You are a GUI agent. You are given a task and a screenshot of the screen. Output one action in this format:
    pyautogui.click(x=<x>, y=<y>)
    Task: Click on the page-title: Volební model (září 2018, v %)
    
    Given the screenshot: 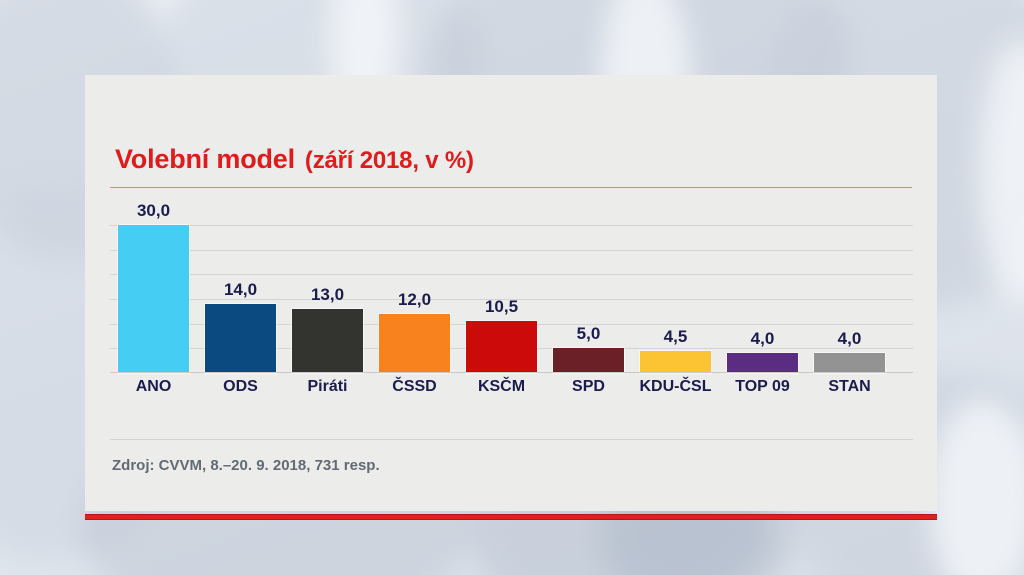 What is the action you would take?
    pyautogui.click(x=294, y=159)
    